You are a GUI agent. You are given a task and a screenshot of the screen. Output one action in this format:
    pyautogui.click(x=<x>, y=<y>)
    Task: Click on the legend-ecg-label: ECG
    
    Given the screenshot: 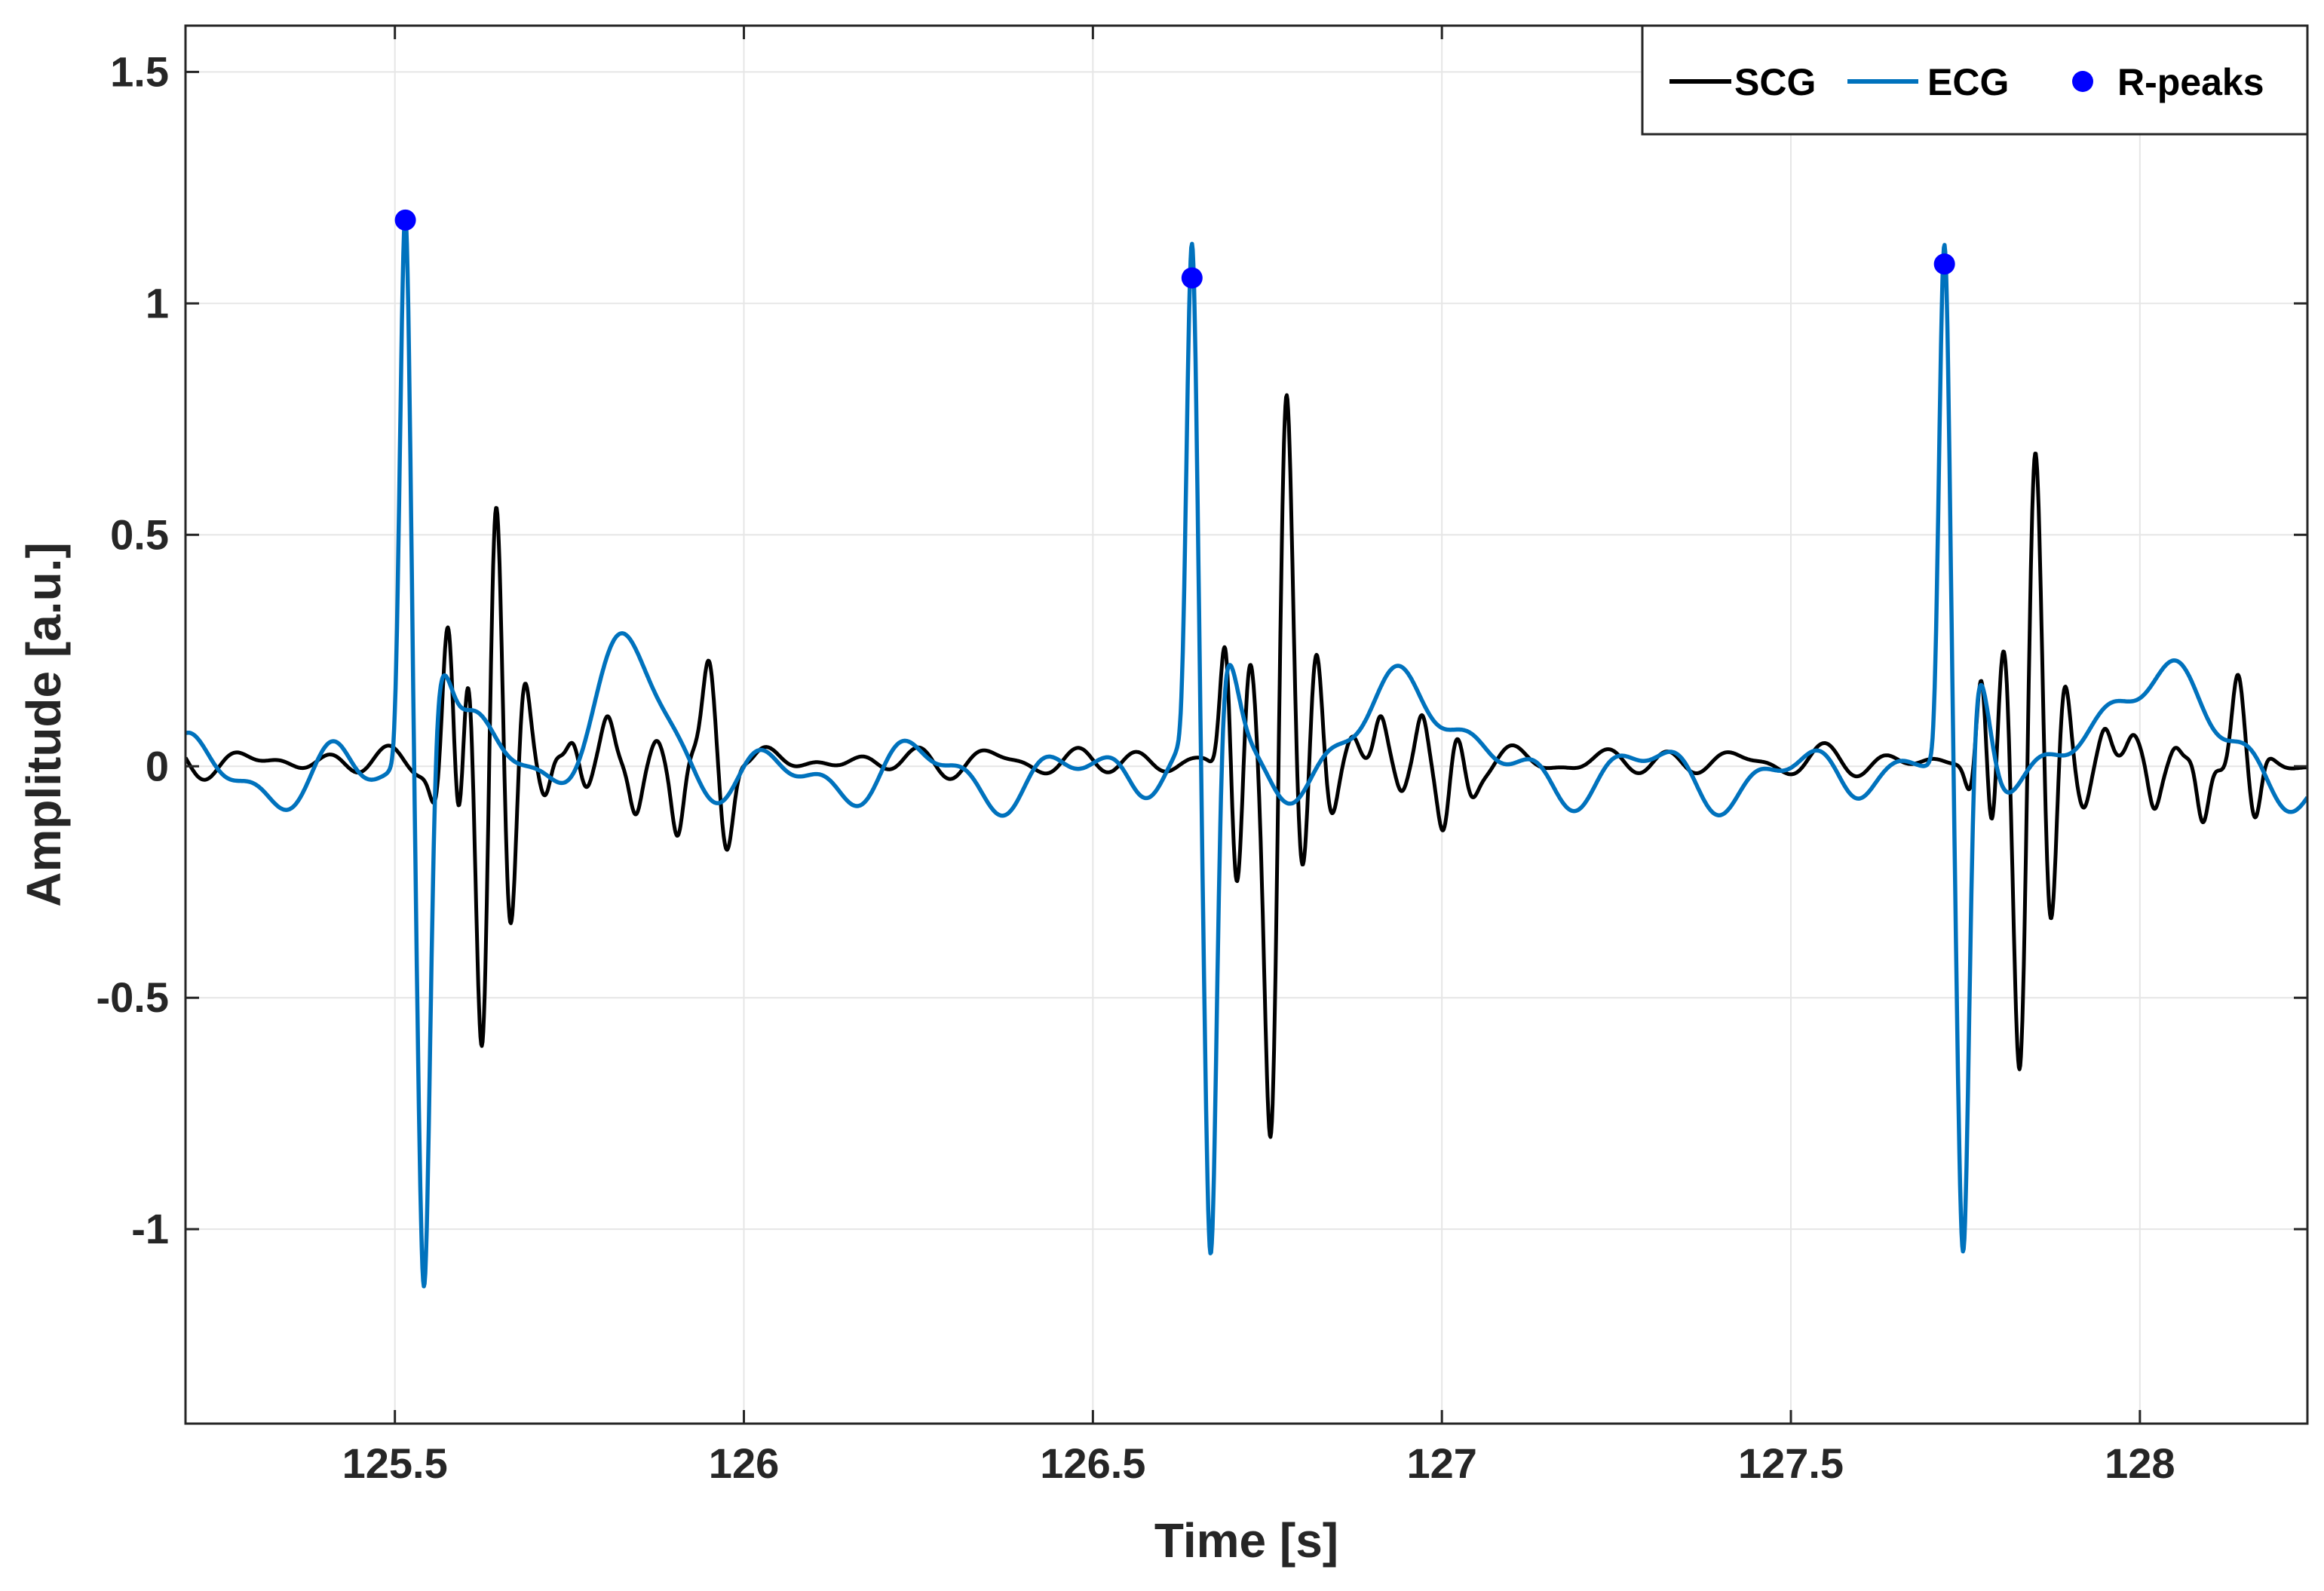 What is the action you would take?
    pyautogui.click(x=1968, y=82)
    